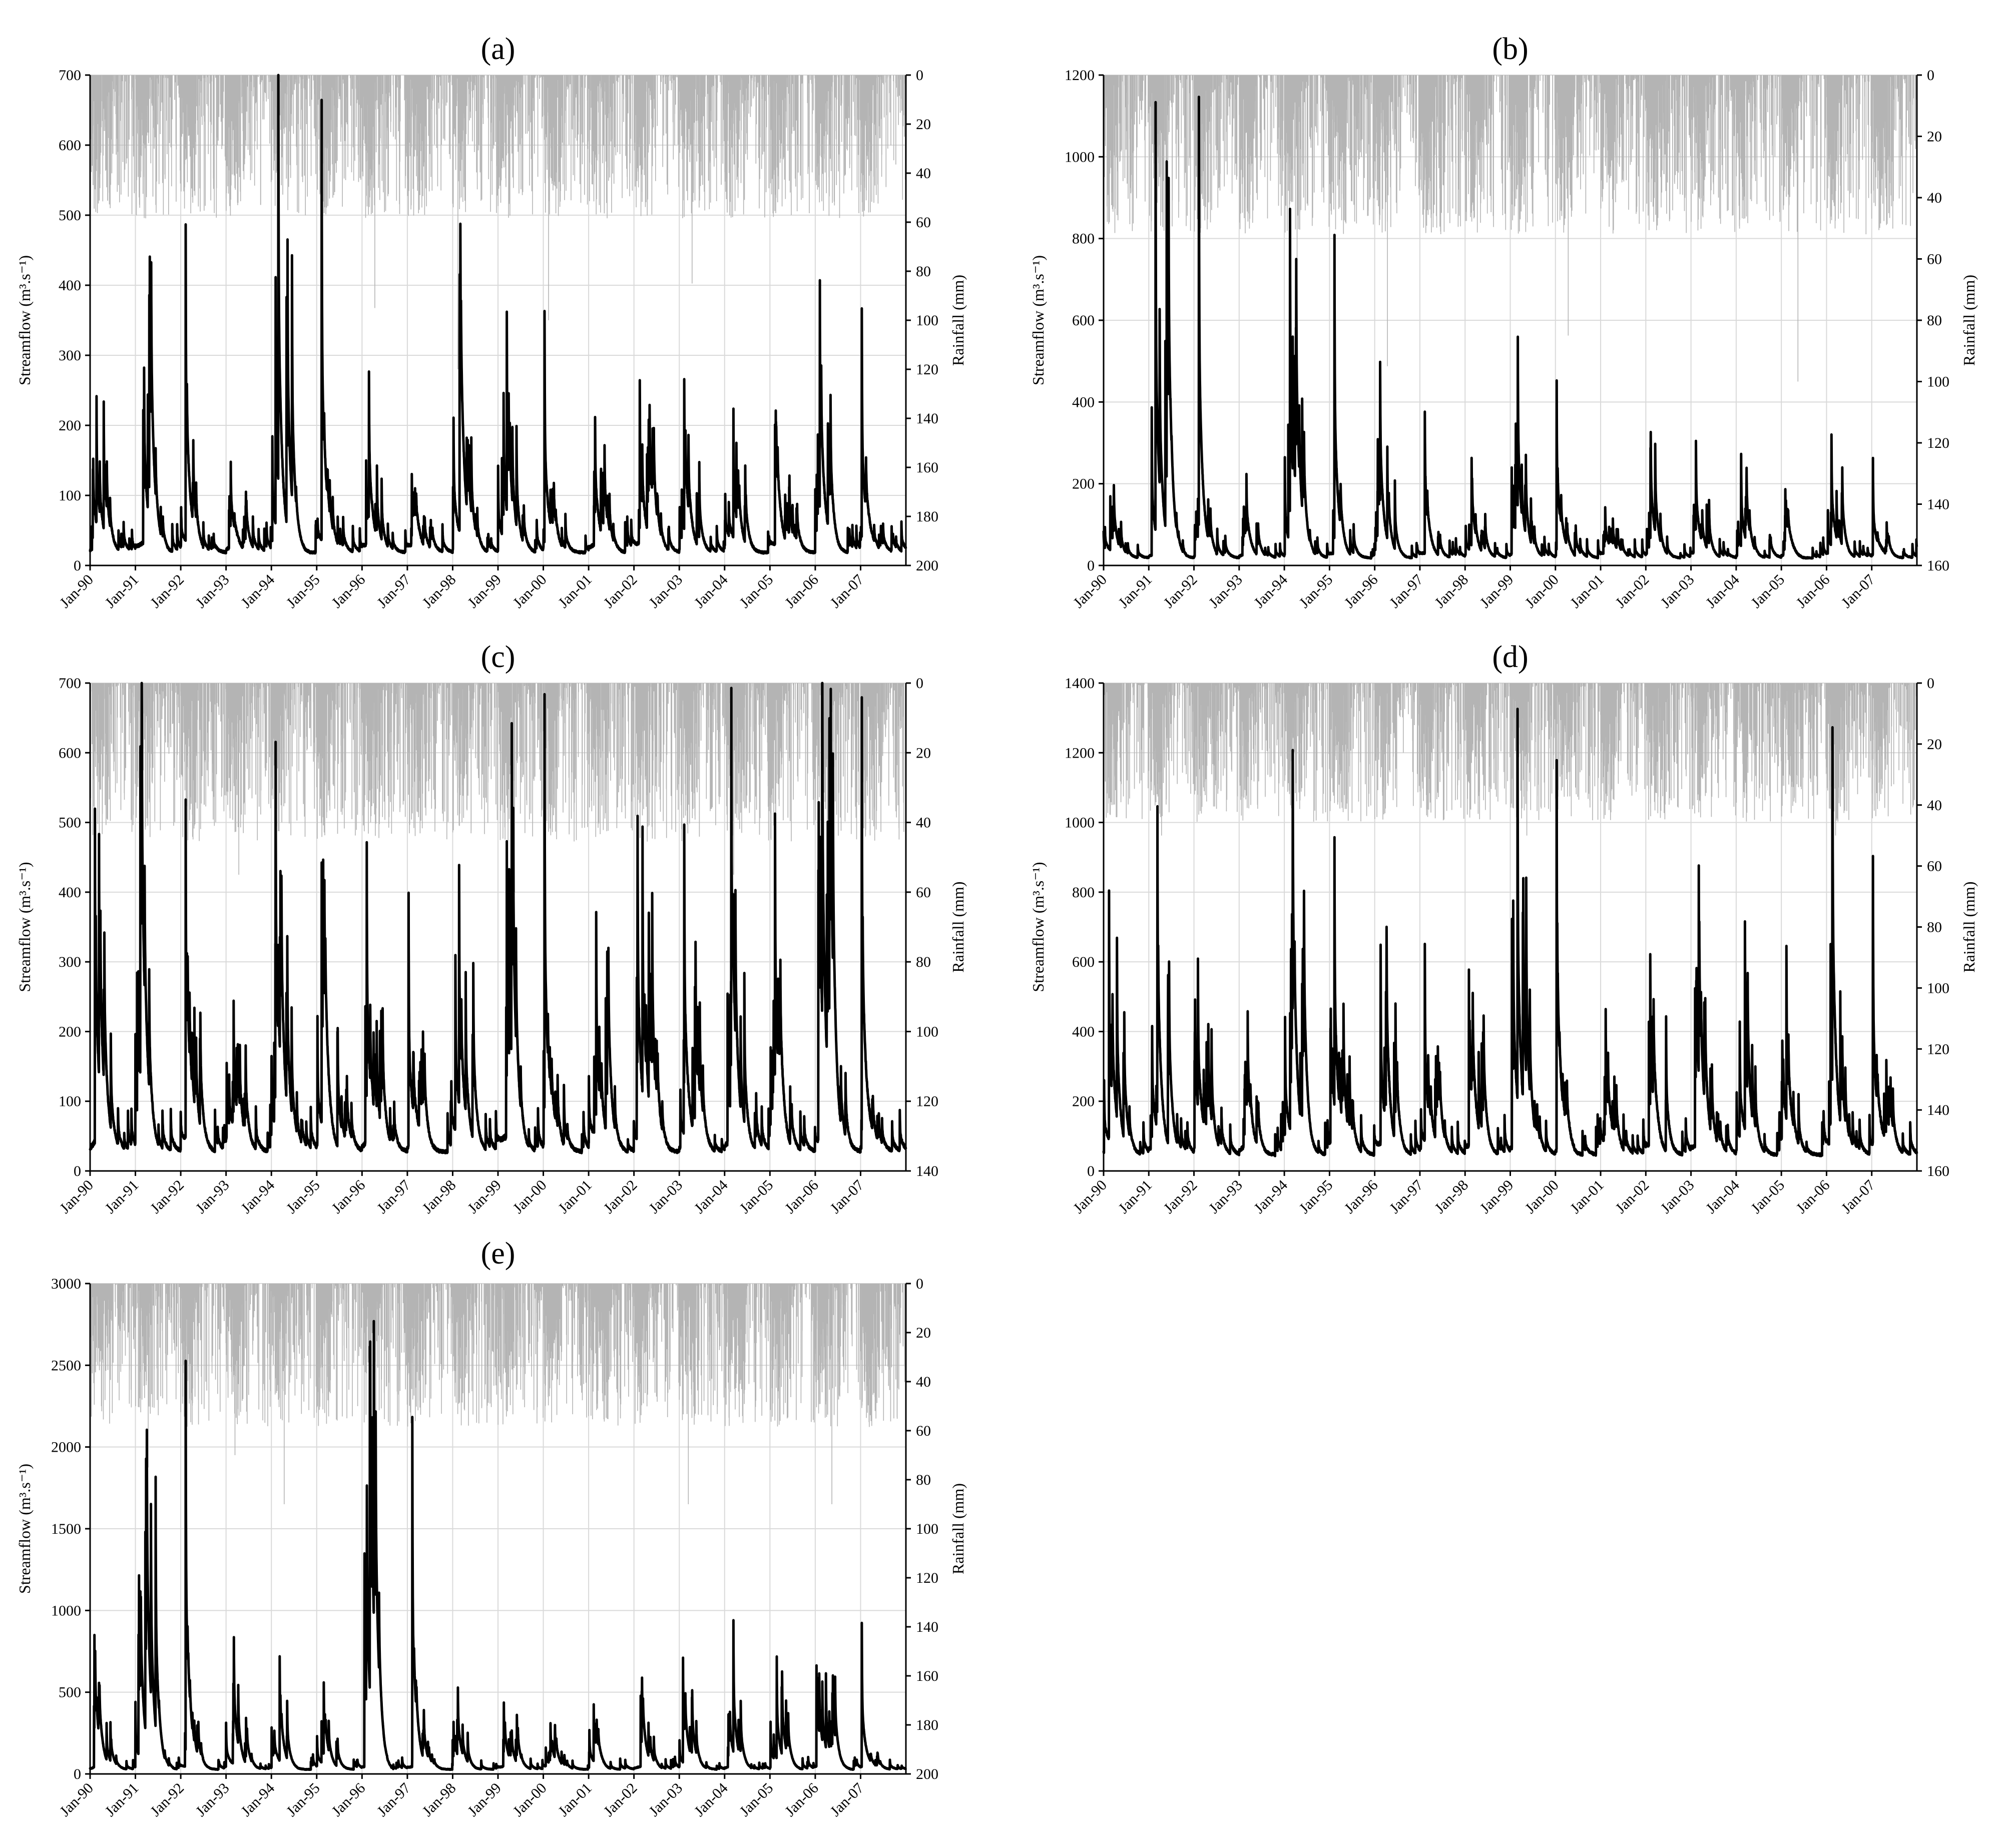  Describe the element at coordinates (497, 788) in the screenshot. I see `rainfall-series` at that location.